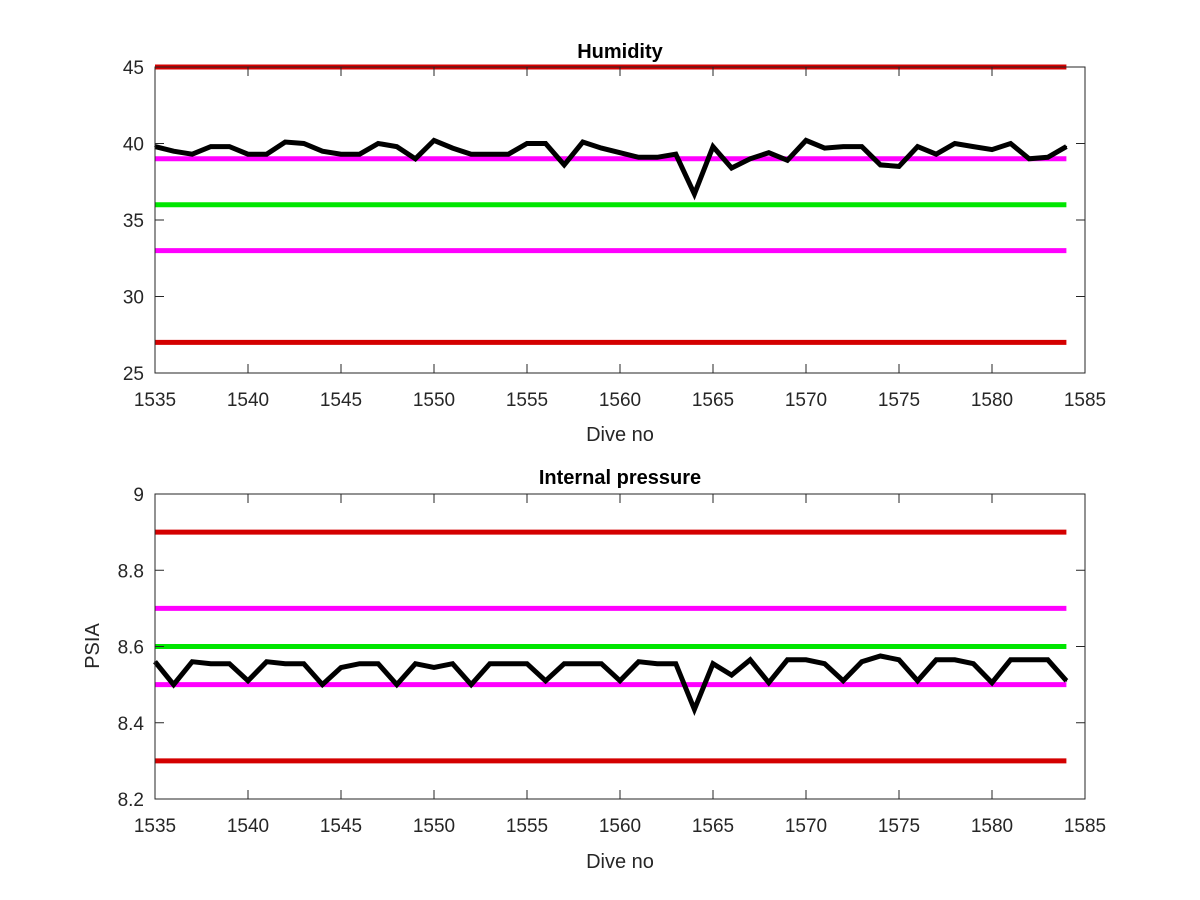 This screenshot has height=900, width=1200. Describe the element at coordinates (133, 145) in the screenshot. I see `y-tick-label: 40` at that location.